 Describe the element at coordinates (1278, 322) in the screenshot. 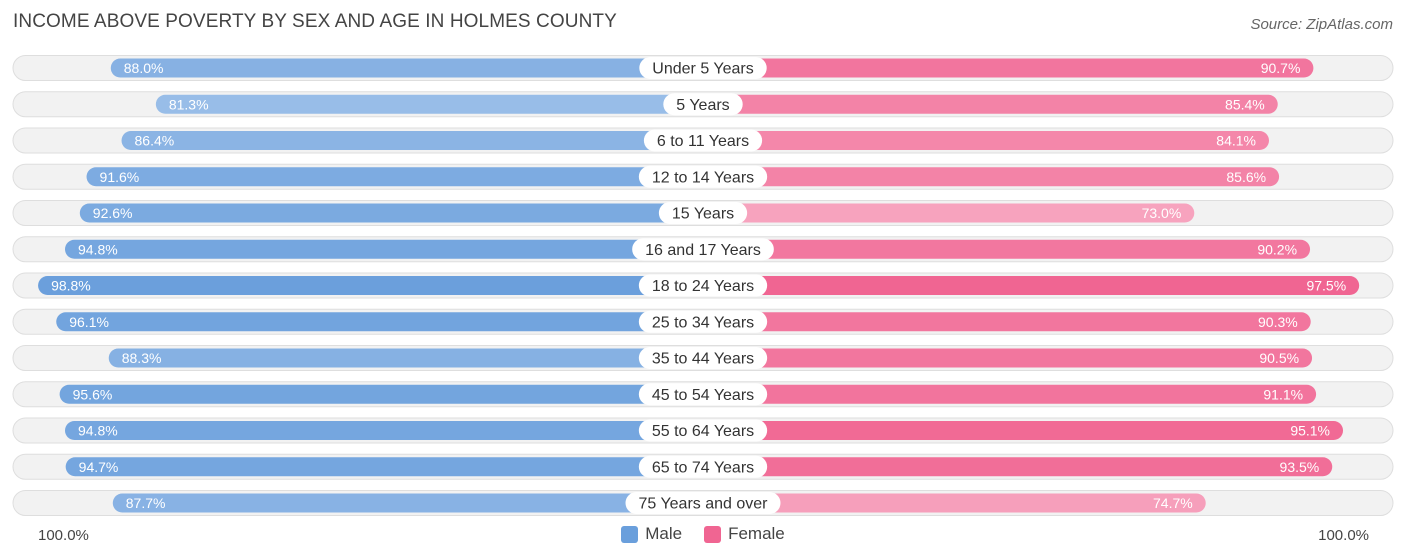

I see `value-label-female: 90.3%` at that location.